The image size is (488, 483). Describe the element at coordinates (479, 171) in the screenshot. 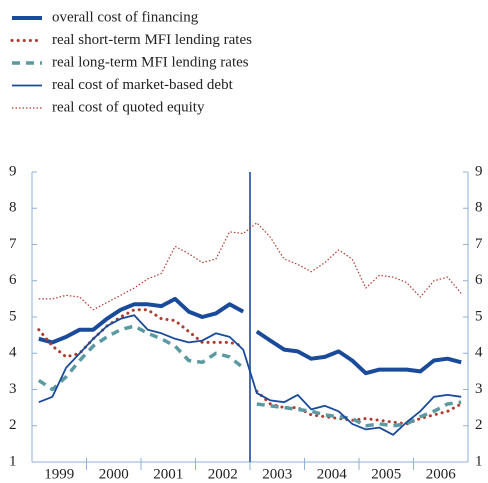

I see `y2-tick-label: 9` at that location.